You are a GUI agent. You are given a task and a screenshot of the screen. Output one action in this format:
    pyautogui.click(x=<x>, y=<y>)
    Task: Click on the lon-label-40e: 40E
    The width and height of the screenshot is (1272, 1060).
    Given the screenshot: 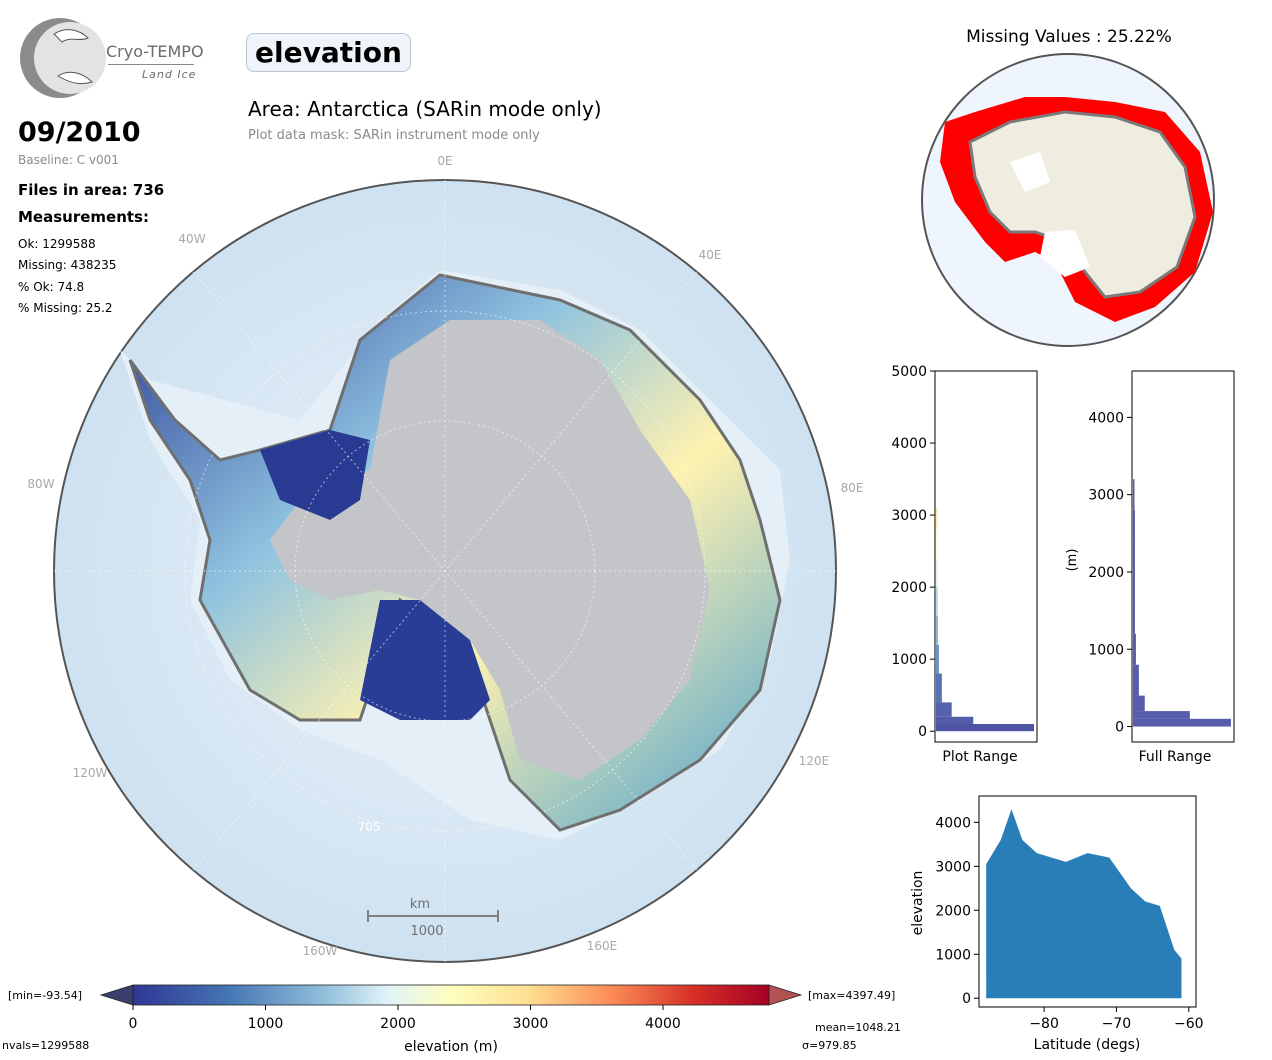 What is the action you would take?
    pyautogui.click(x=710, y=255)
    